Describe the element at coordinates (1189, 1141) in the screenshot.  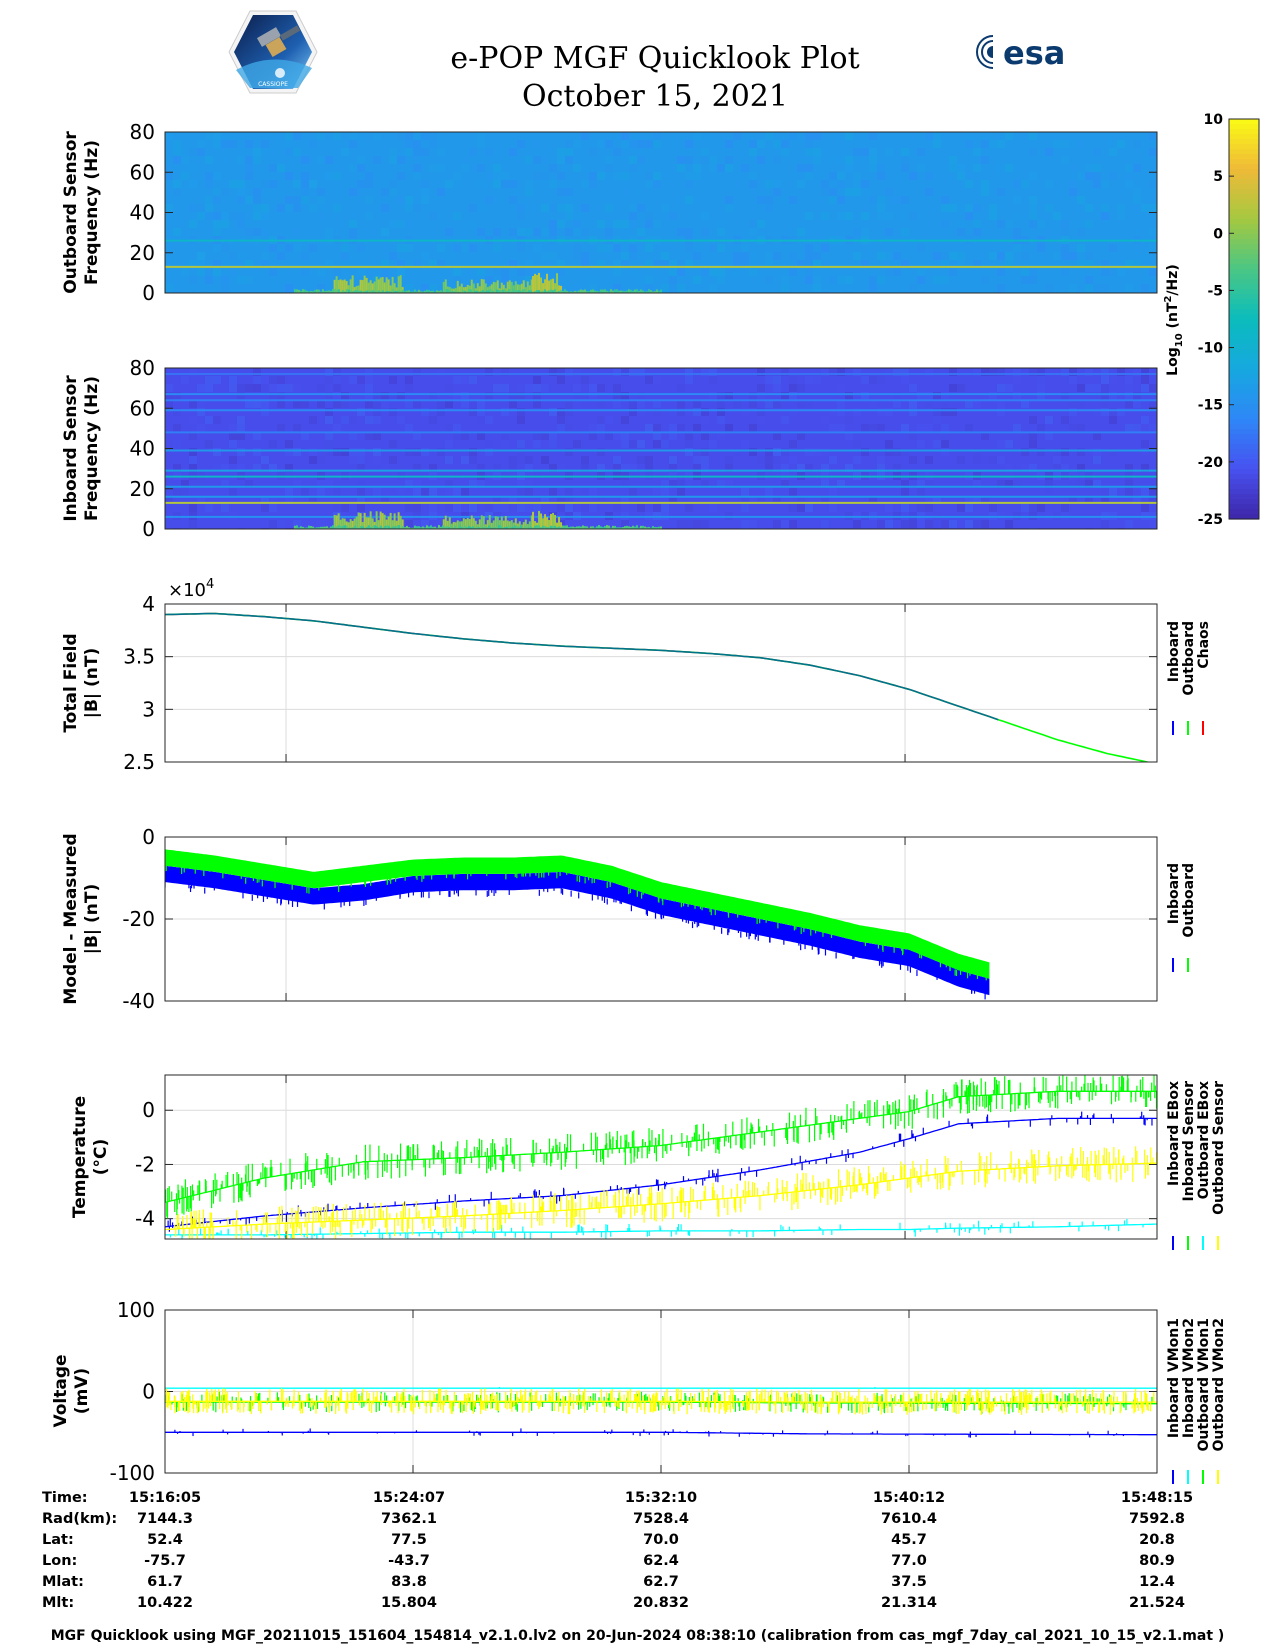
I see `temperature-legend-label: Inboard Sensor` at that location.